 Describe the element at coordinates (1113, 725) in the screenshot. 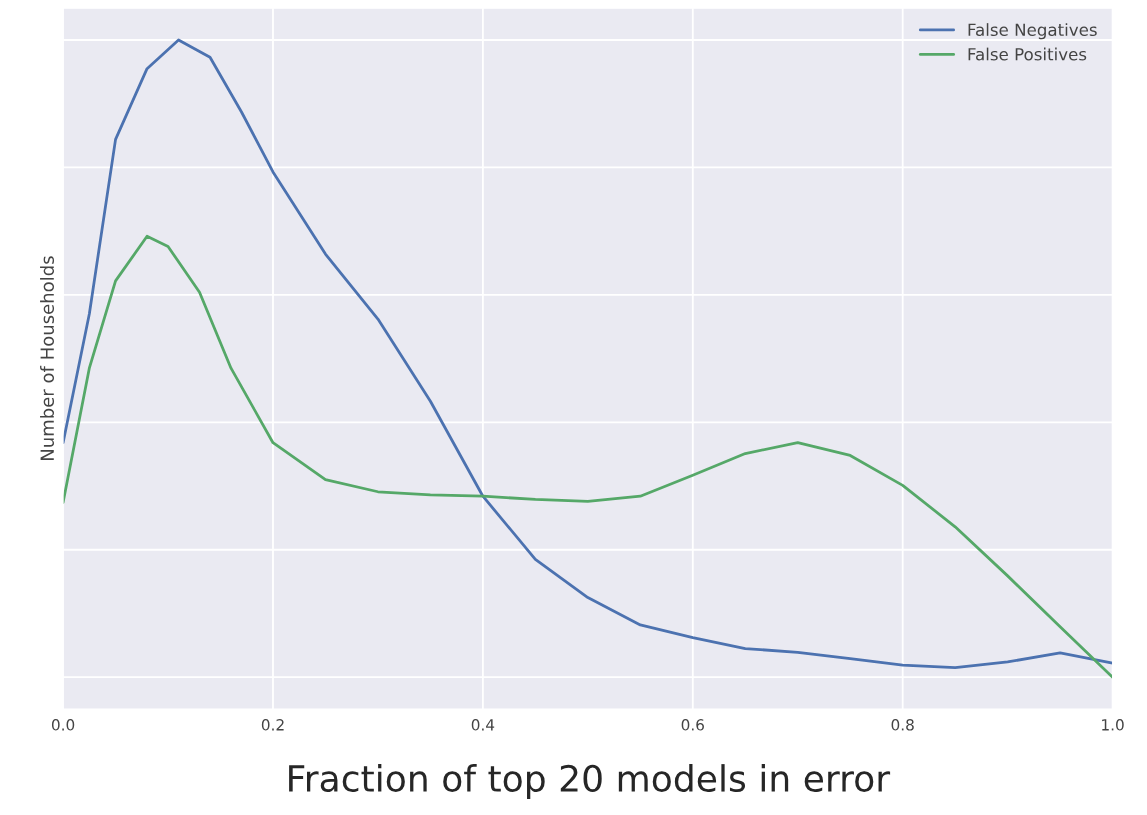

I see `x-tick-label: 1.0` at that location.